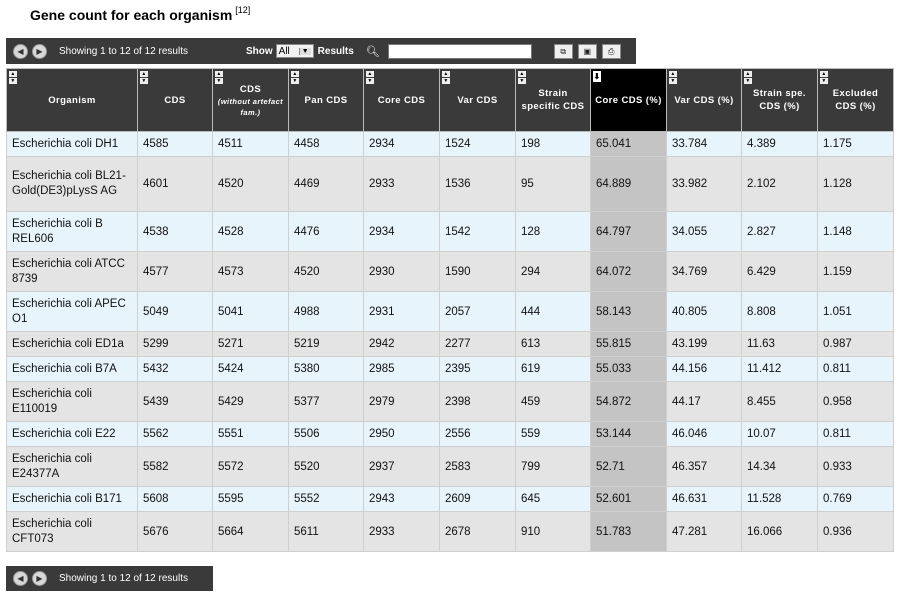 The height and width of the screenshot is (603, 900). What do you see at coordinates (779, 401) in the screenshot?
I see `table-cell: 8.455` at bounding box center [779, 401].